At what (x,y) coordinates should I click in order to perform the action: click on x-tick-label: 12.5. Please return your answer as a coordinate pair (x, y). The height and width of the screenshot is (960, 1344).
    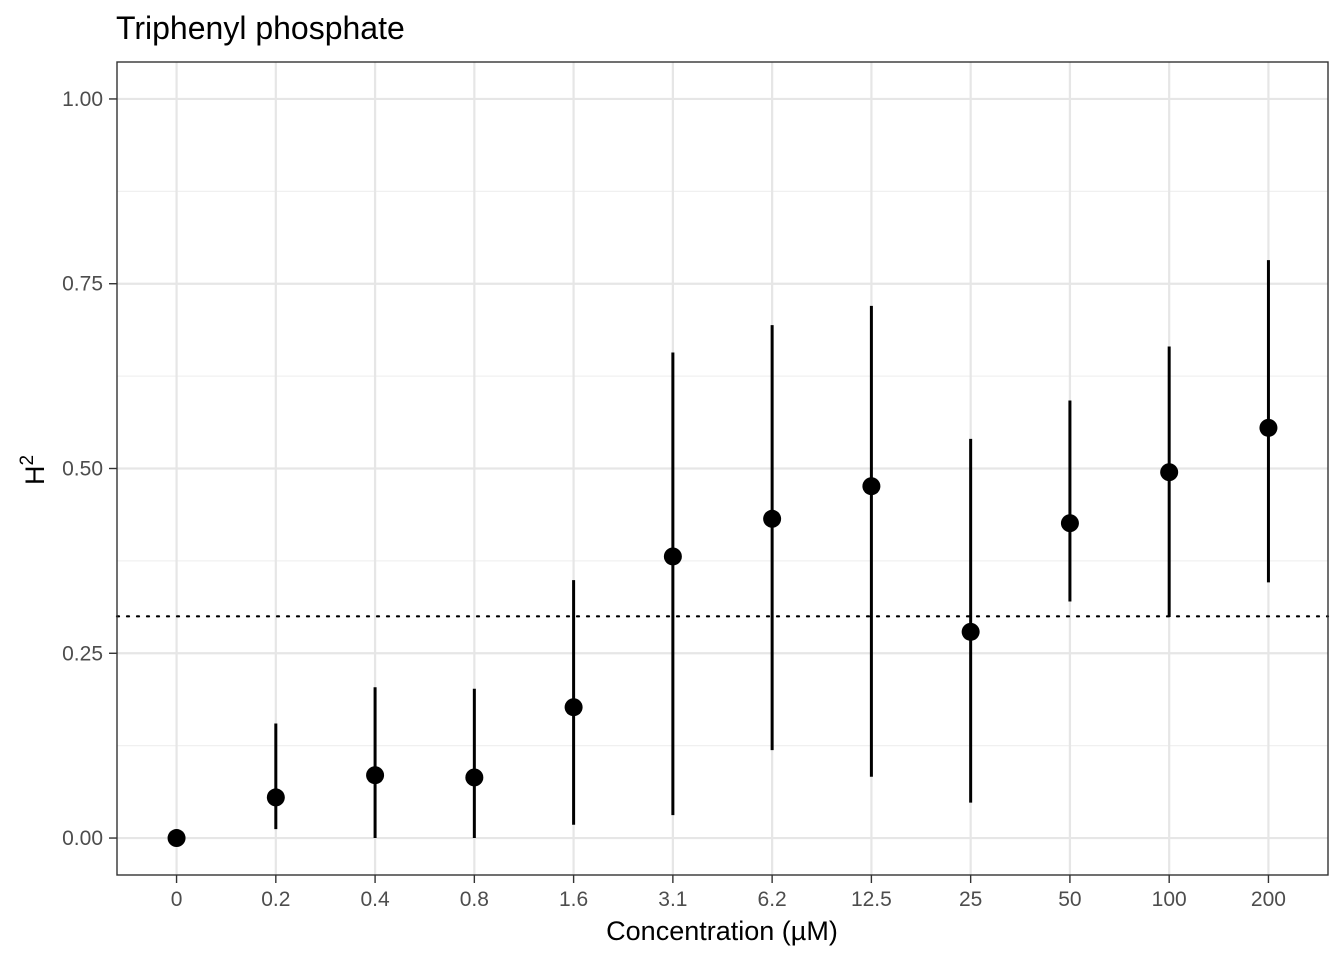
    Looking at the image, I should click on (871, 899).